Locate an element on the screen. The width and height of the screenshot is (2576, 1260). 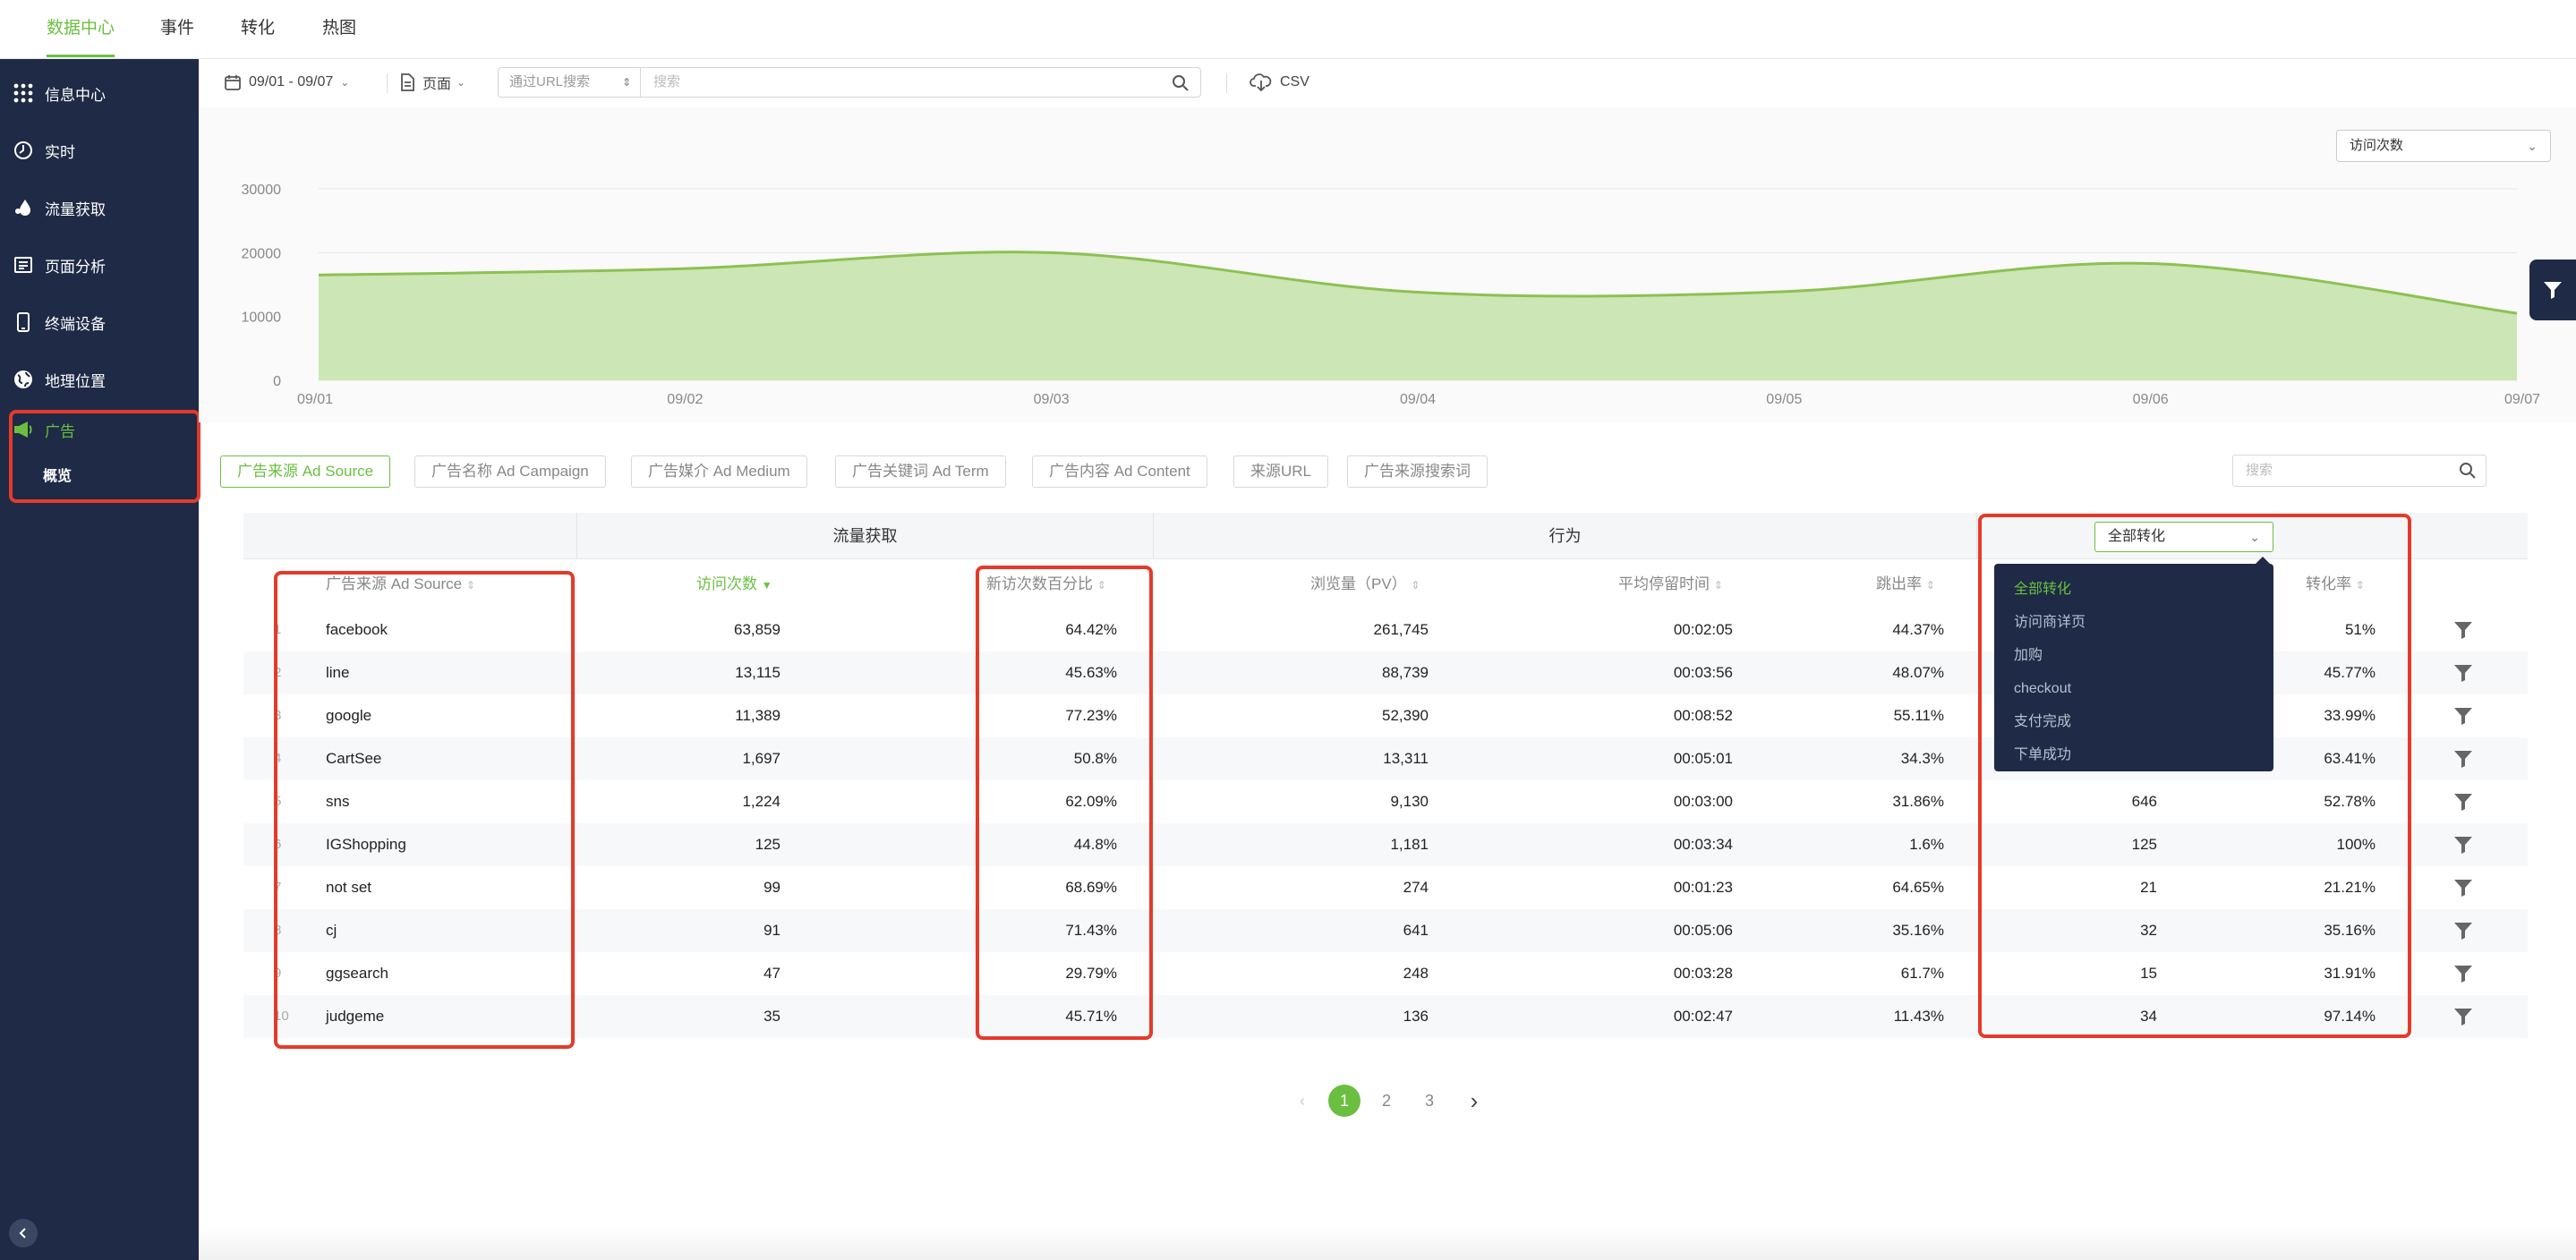
page-select: 页面 ⌄ is located at coordinates (432, 82).